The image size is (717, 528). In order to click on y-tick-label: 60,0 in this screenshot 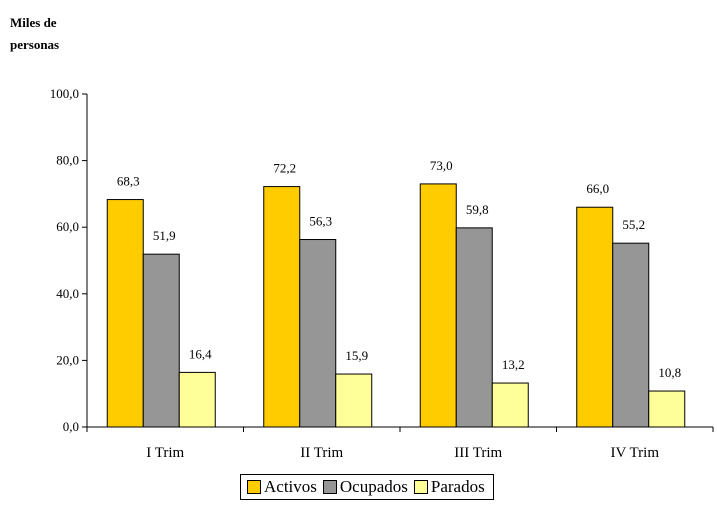, I will do `click(67, 226)`.